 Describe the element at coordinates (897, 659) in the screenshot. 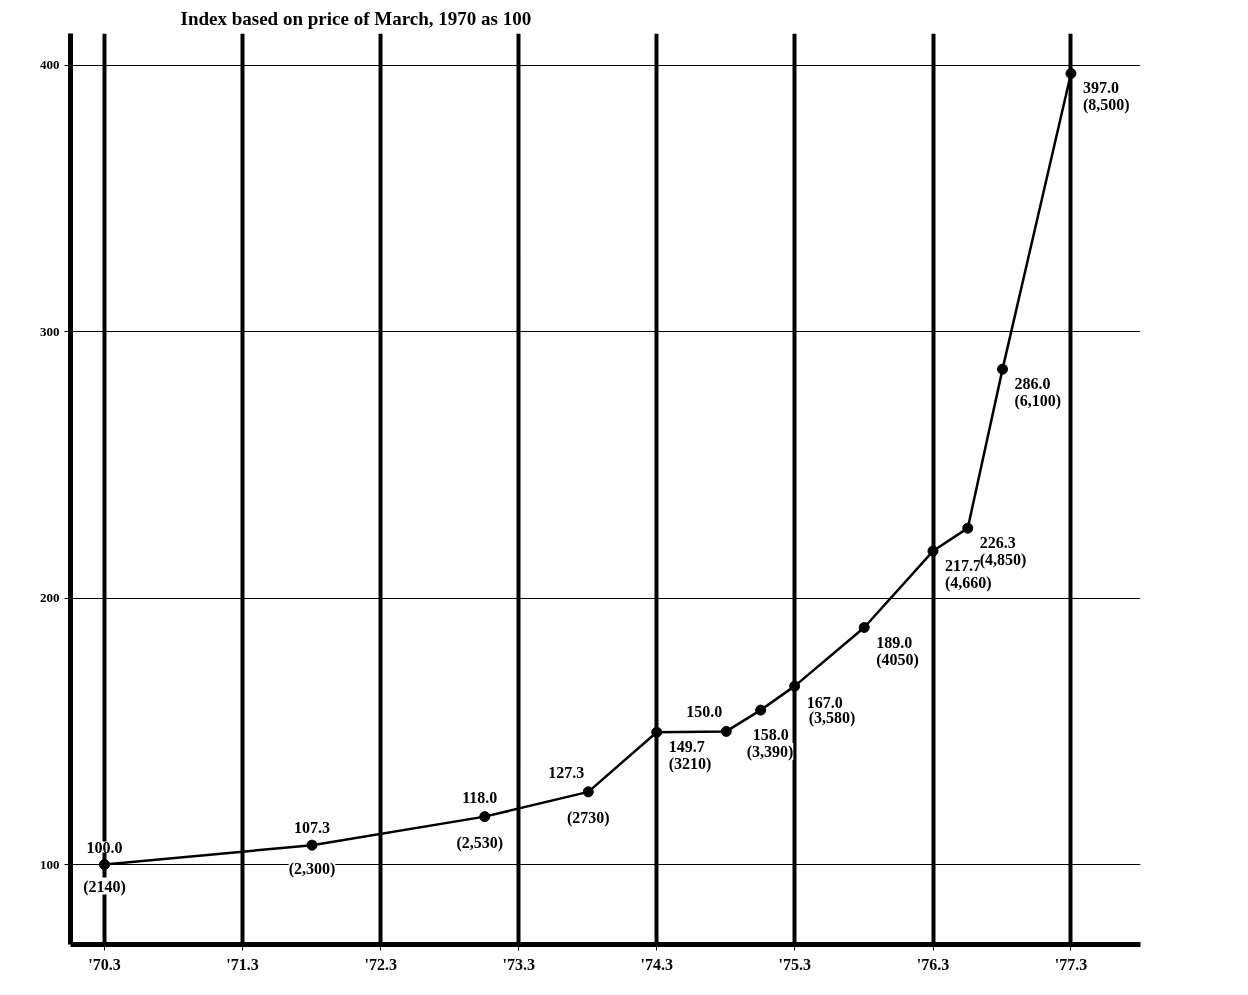

I see `annotation: (4050)` at that location.